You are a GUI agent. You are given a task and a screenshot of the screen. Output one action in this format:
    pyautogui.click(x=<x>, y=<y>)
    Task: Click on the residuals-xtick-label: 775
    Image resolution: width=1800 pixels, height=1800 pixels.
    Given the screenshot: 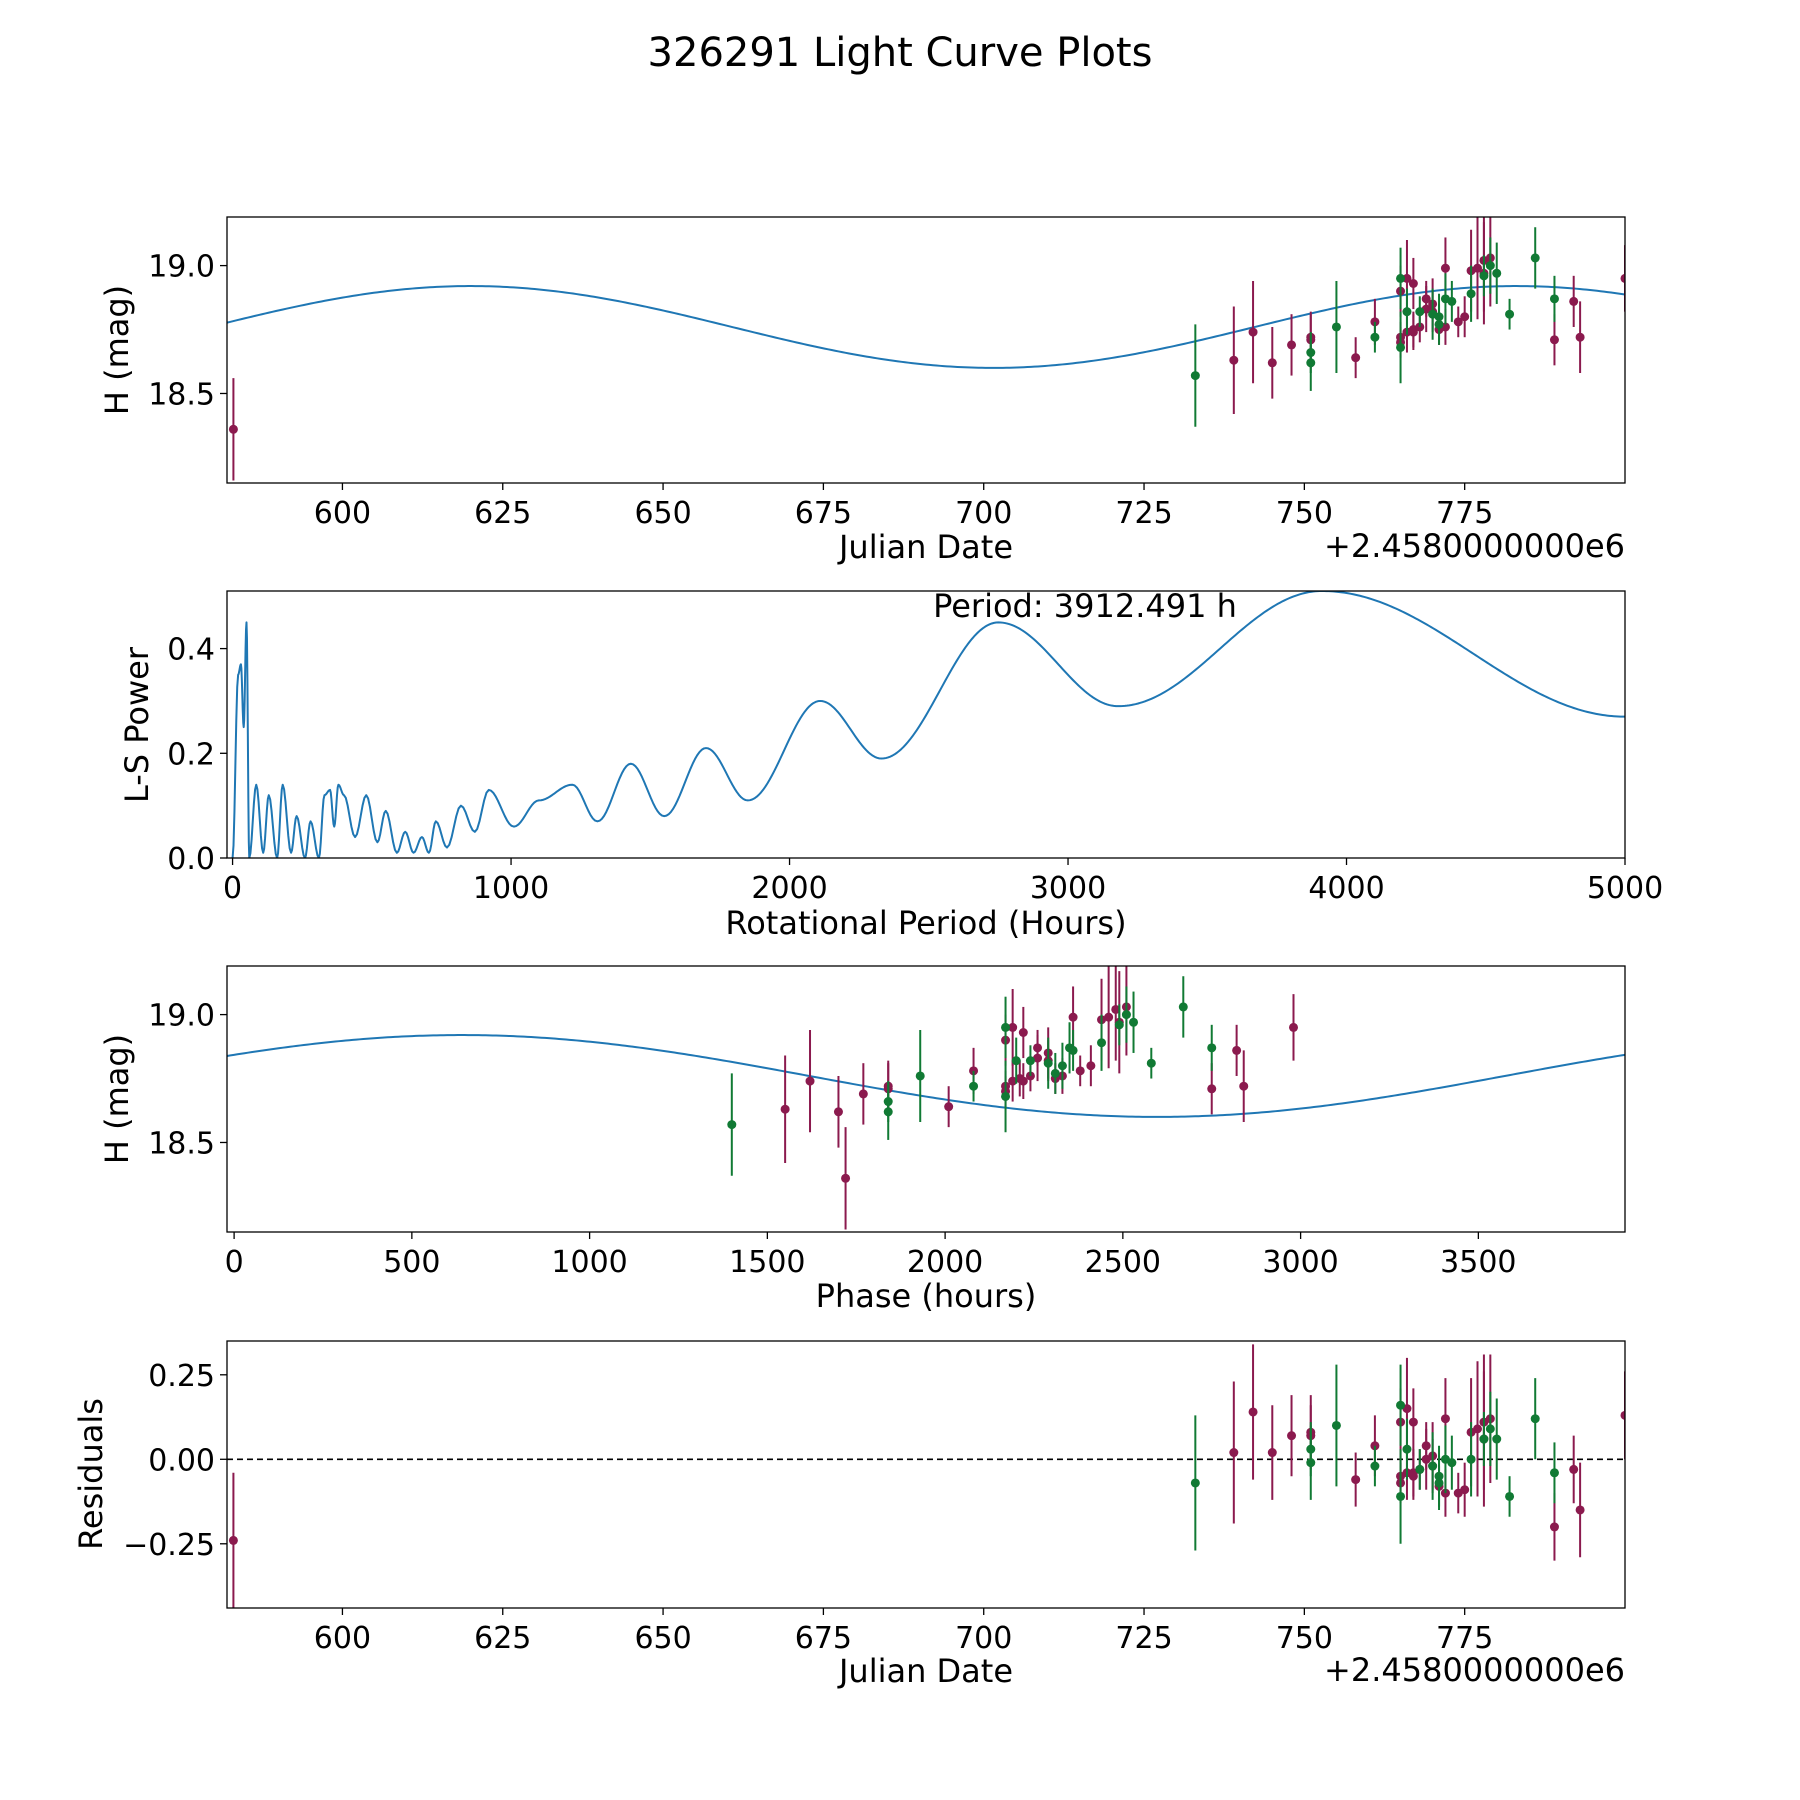 What is the action you would take?
    pyautogui.click(x=1464, y=1638)
    